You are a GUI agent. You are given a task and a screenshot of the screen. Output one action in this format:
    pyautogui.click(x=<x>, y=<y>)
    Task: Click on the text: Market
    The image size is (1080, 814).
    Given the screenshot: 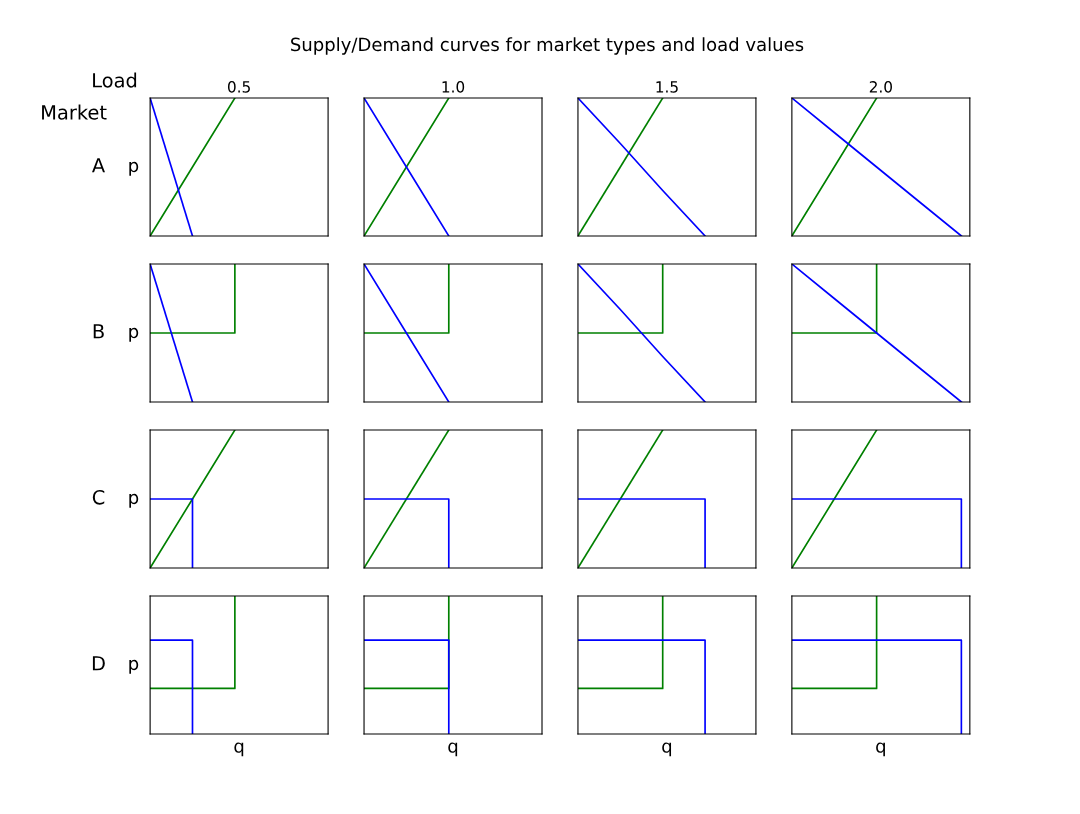 What is the action you would take?
    pyautogui.click(x=74, y=112)
    